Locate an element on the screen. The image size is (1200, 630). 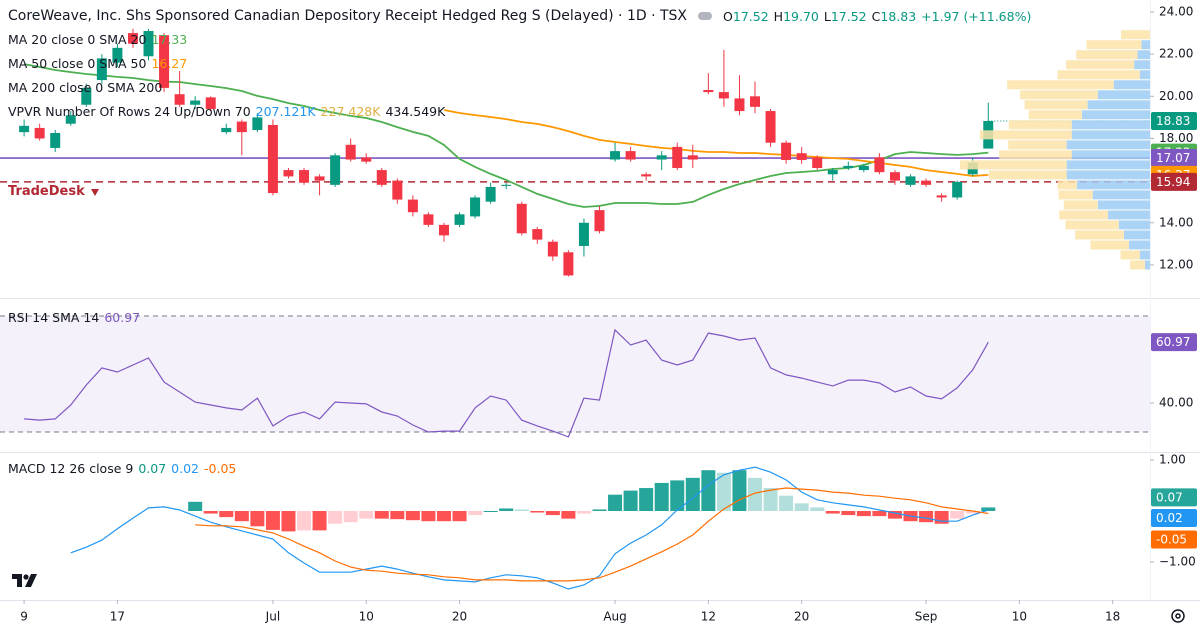
ma20-legend: MA 20 close 0 SMA 20 17.33 is located at coordinates (97, 39).